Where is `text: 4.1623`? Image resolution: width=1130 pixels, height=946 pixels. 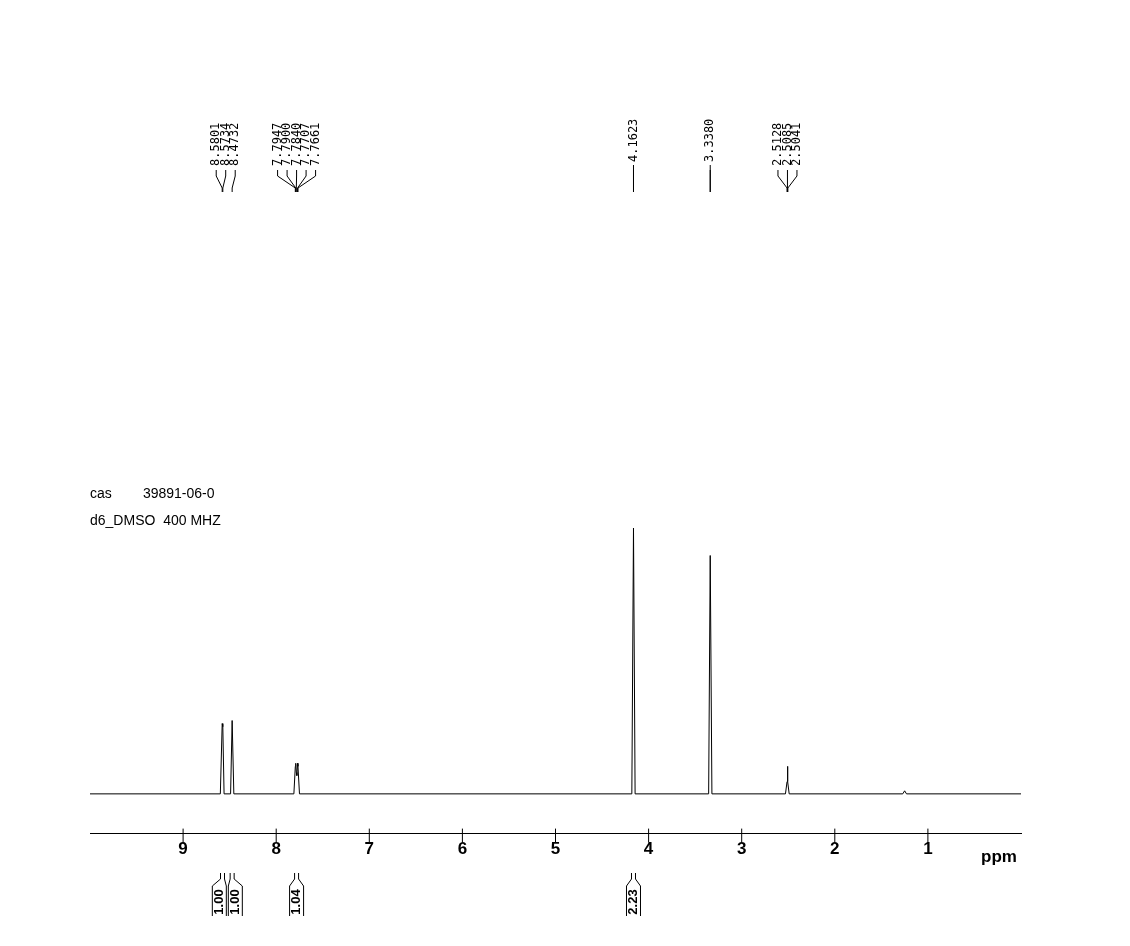
text: 4.1623 is located at coordinates (632, 140).